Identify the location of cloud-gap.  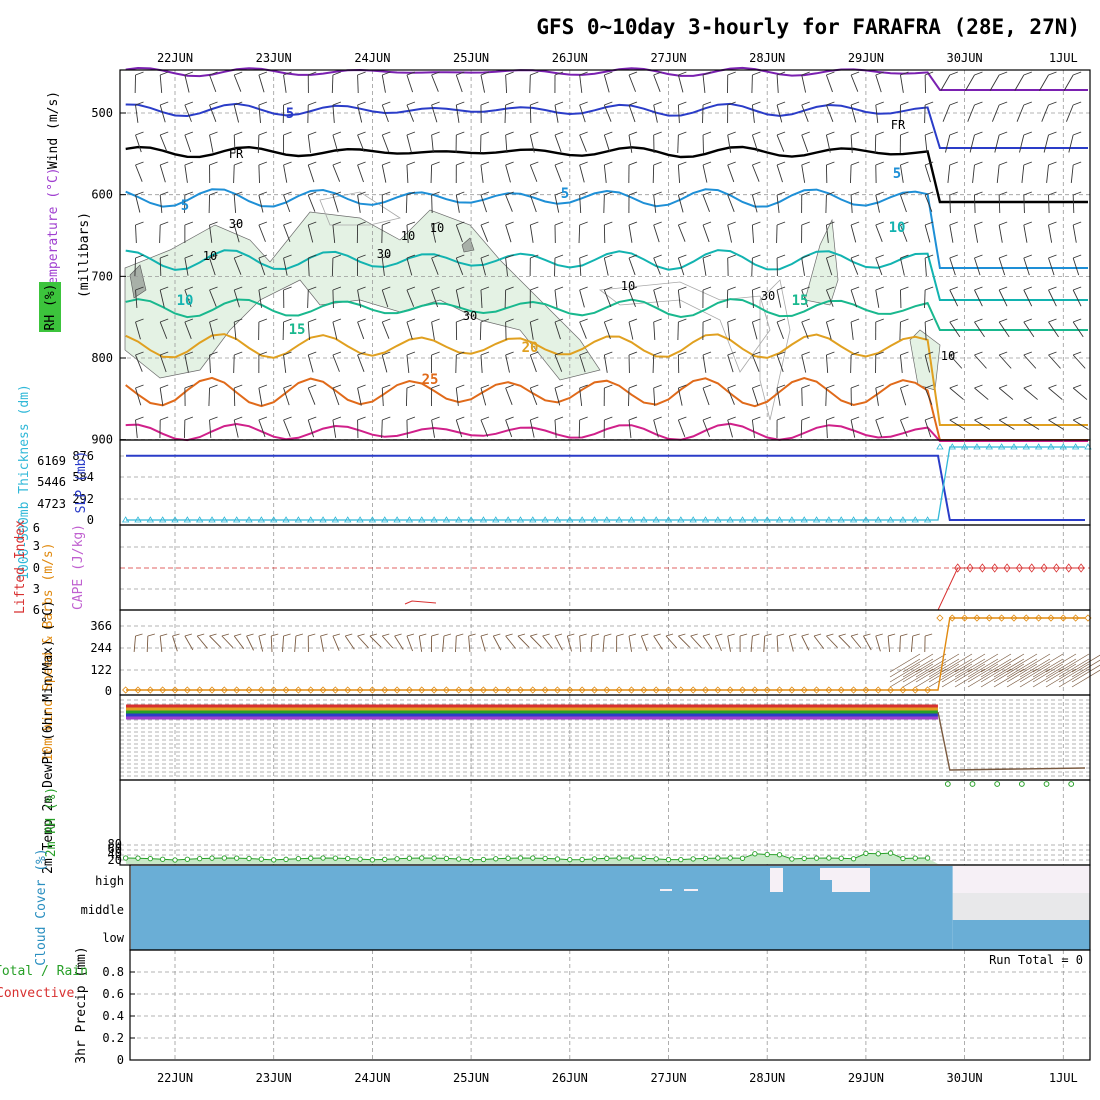
(666, 890).